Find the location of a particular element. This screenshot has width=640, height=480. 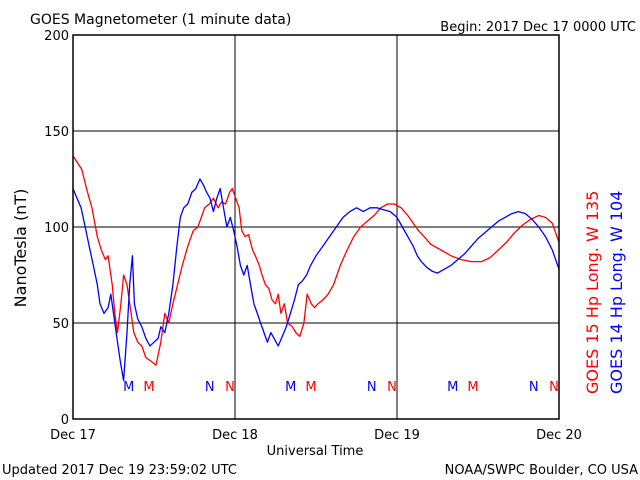

y-tick-label: 0 is located at coordinates (65, 420).